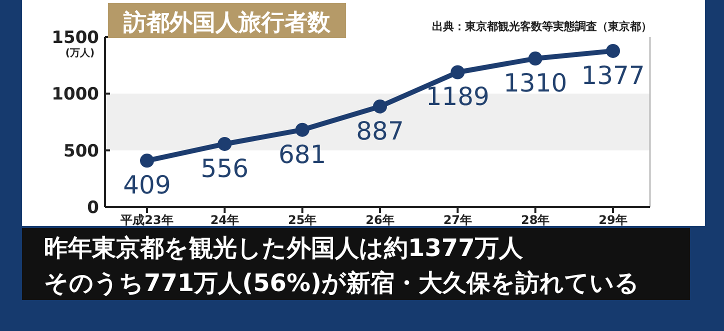  I want to click on y-tick-label: 0, so click(93, 208).